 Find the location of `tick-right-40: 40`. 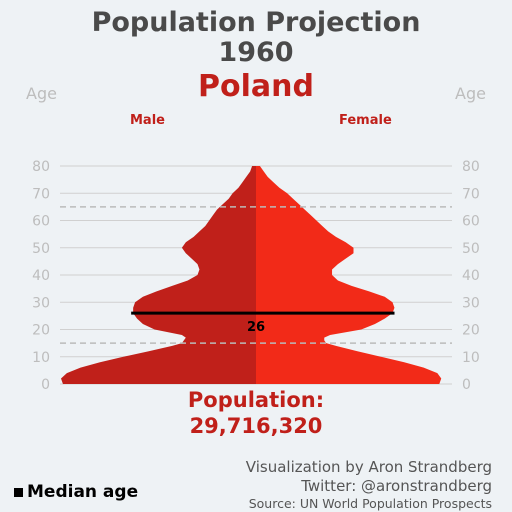

tick-right-40: 40 is located at coordinates (471, 276).